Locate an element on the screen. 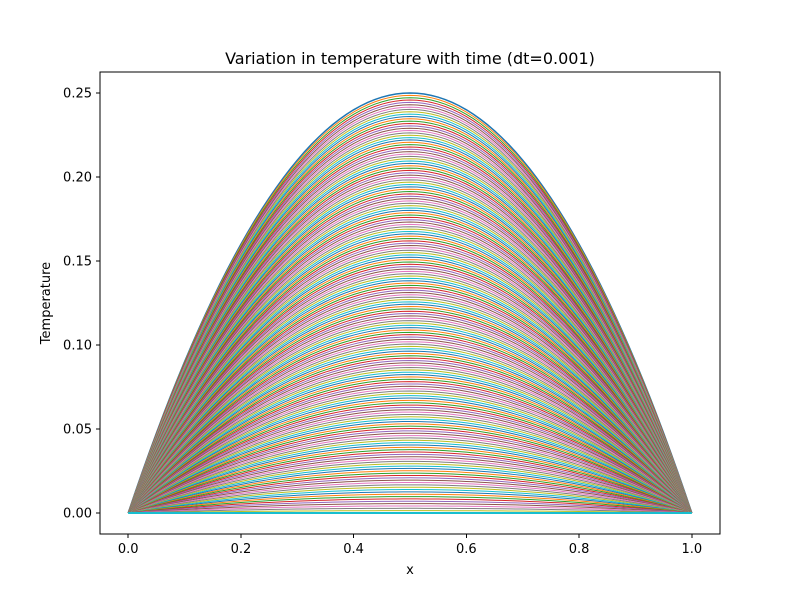 The width and height of the screenshot is (800, 600). x-tick-label: 0.4 is located at coordinates (353, 549).